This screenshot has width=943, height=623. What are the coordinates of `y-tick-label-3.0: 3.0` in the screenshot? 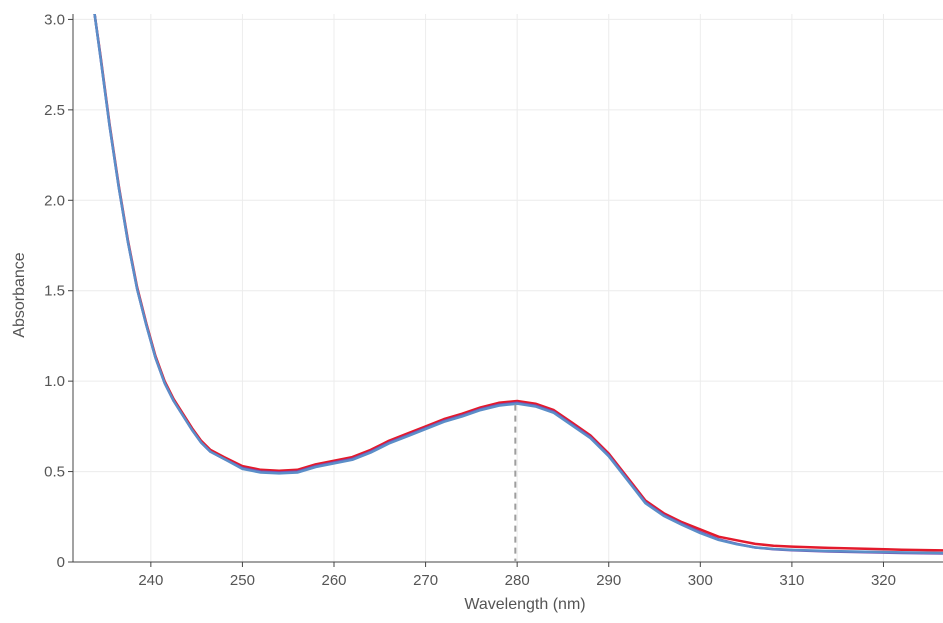 It's located at (54, 19).